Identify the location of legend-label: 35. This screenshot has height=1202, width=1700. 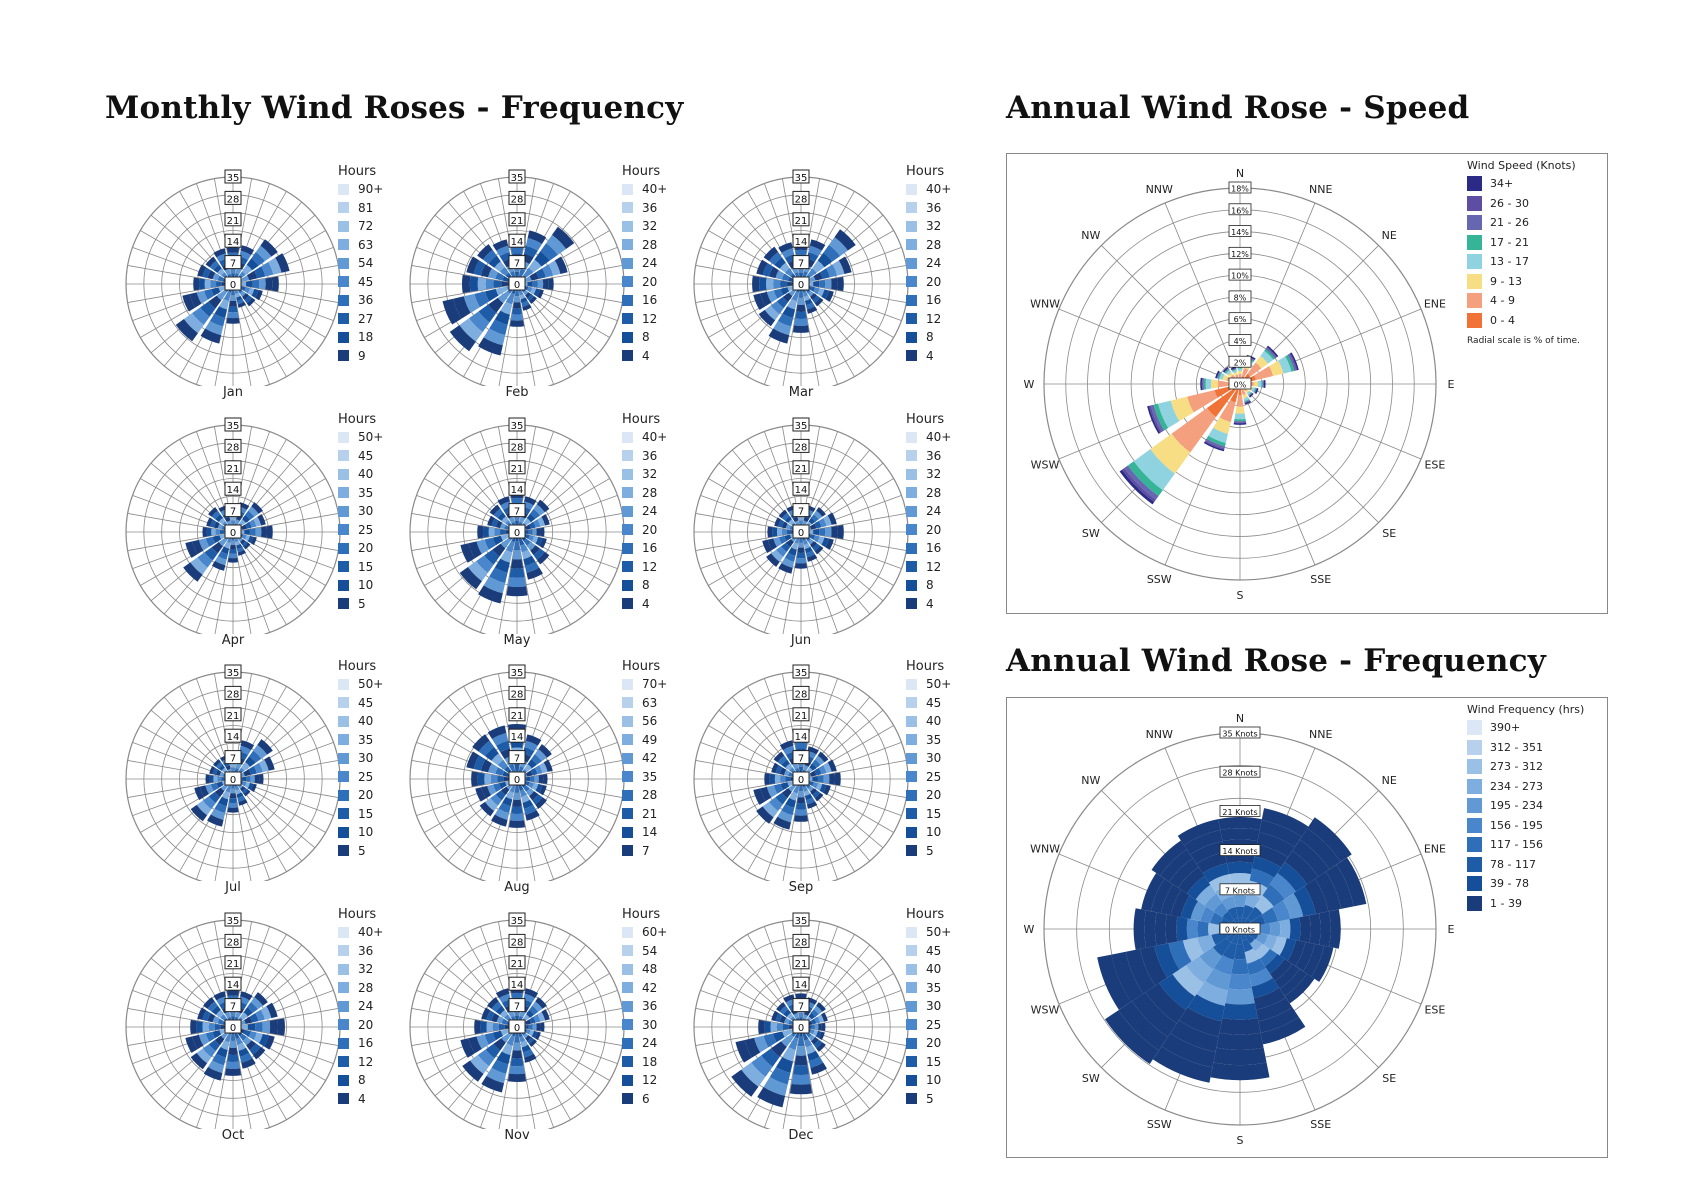
(366, 492).